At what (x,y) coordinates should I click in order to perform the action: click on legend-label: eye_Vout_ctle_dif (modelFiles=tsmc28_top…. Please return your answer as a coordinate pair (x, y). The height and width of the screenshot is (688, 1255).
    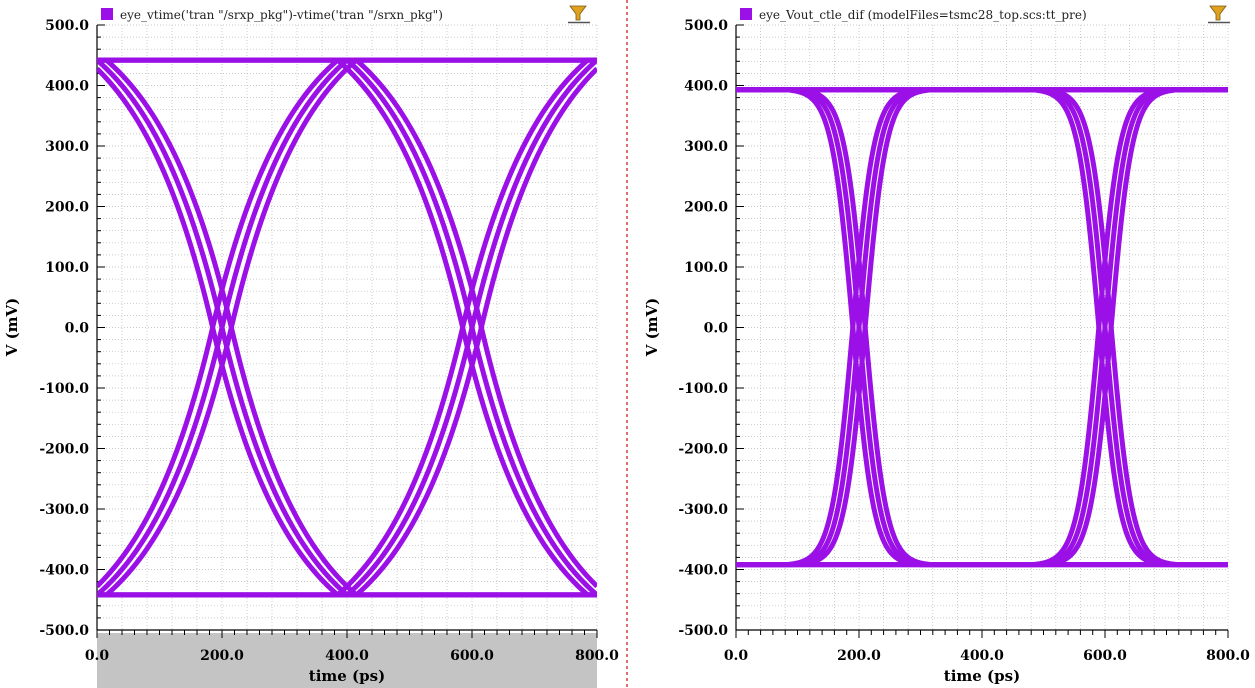
    Looking at the image, I should click on (923, 15).